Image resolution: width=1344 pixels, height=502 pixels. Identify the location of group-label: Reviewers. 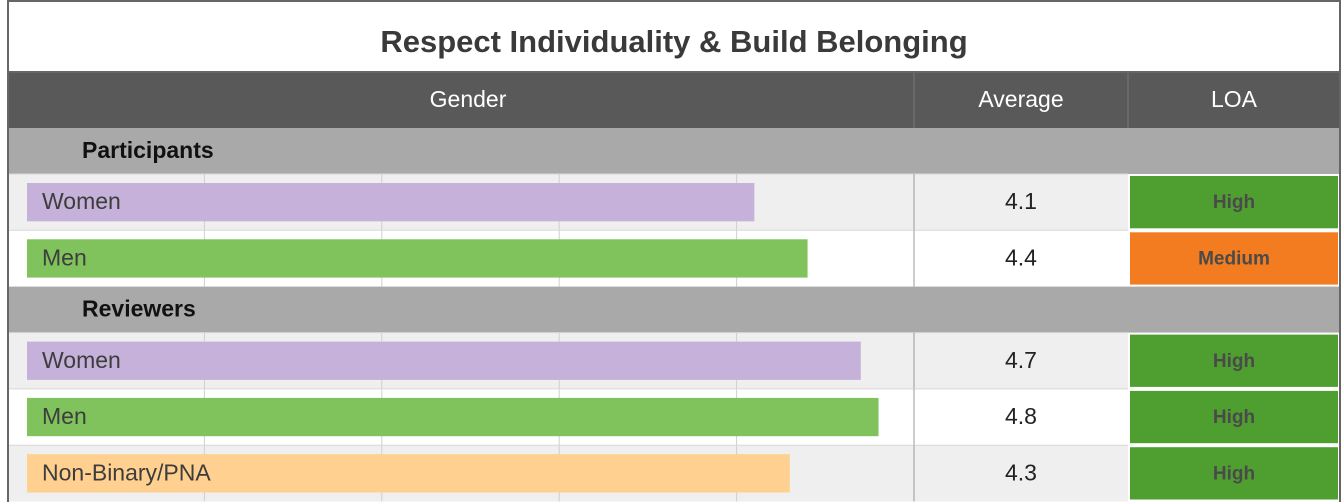
(139, 309).